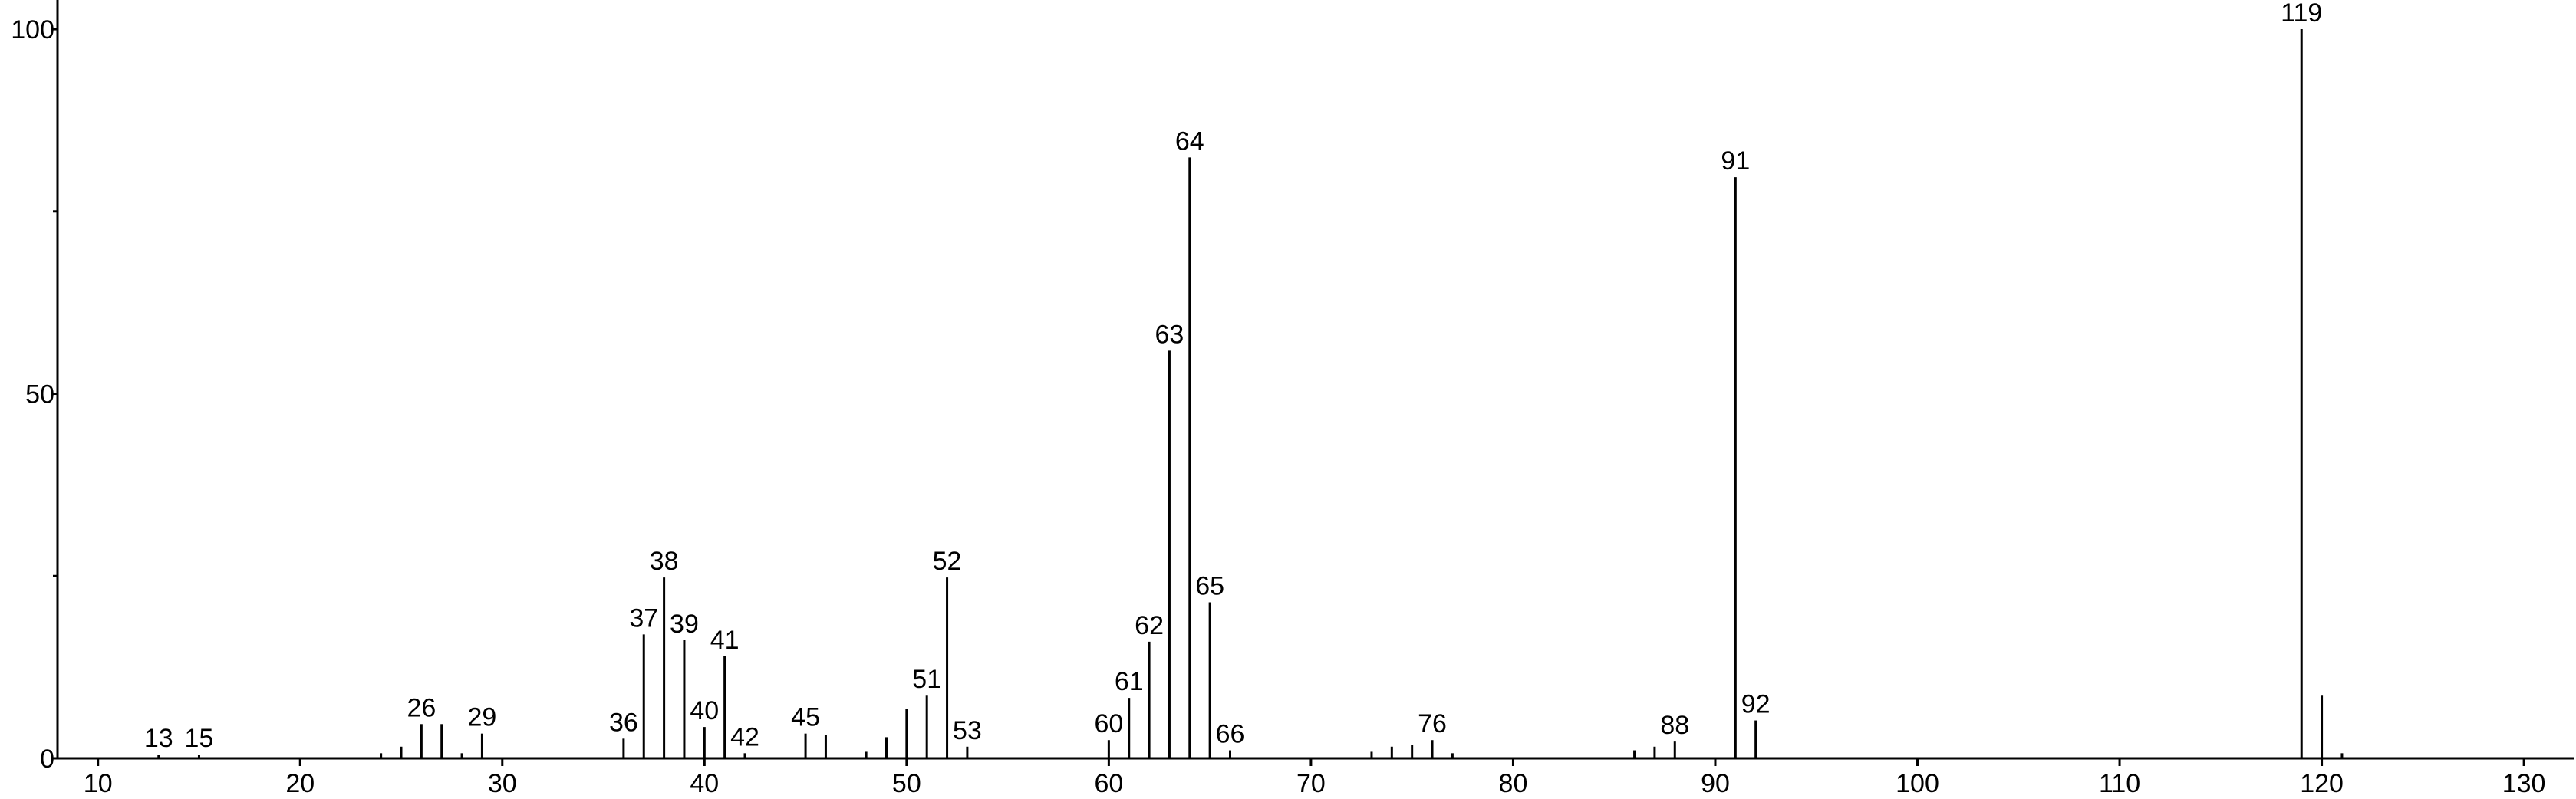 The width and height of the screenshot is (2576, 799). Describe the element at coordinates (158, 738) in the screenshot. I see `peak-label: 13` at that location.